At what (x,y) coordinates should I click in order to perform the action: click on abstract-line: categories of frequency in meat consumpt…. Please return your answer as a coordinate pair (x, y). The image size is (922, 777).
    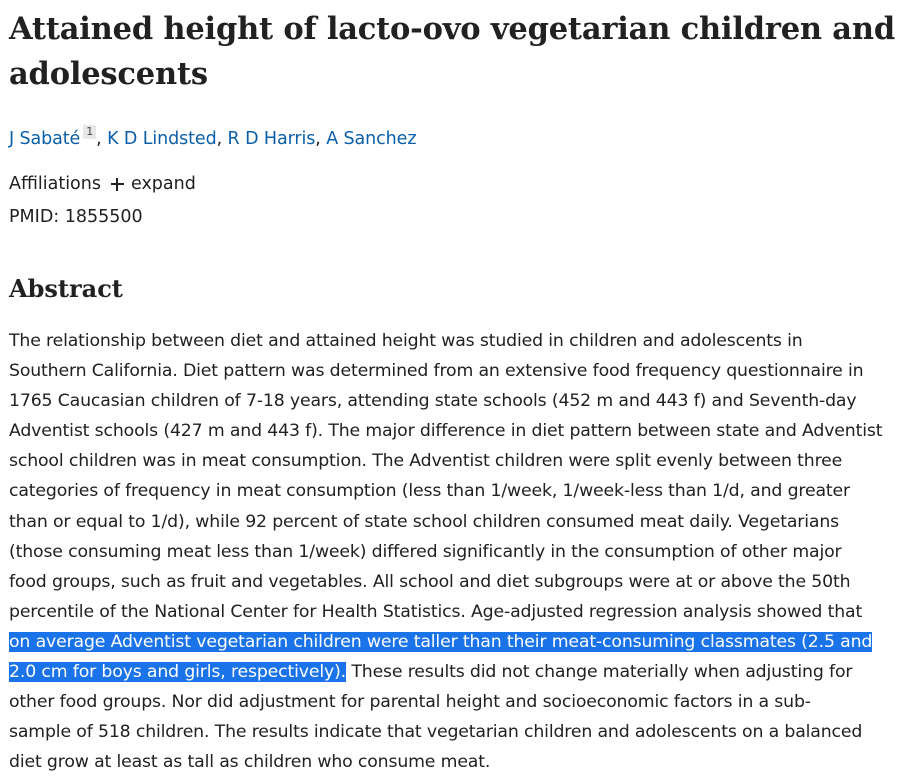
    Looking at the image, I should click on (429, 491).